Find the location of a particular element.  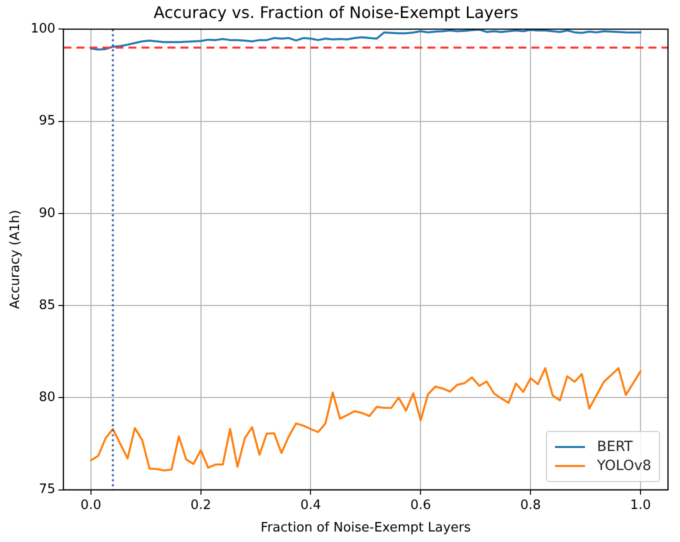

y-tick-label: 80 is located at coordinates (47, 398).